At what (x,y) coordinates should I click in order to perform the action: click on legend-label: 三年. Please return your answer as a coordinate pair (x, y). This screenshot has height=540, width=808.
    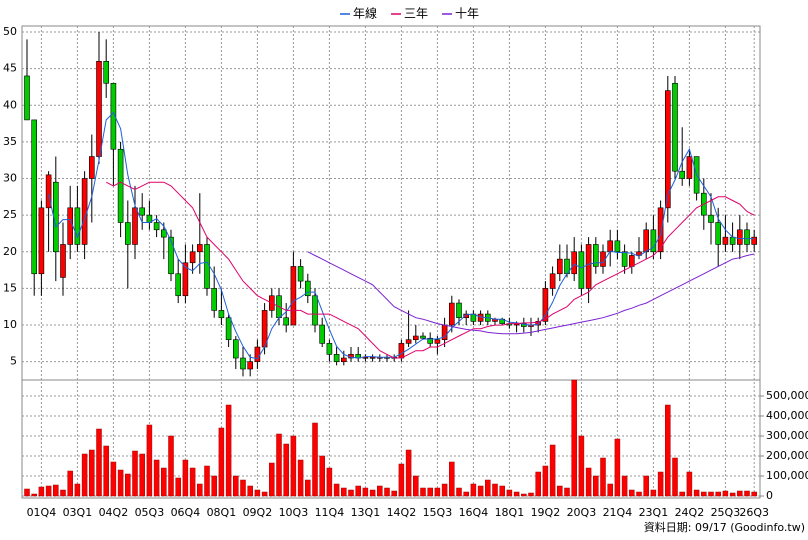
    Looking at the image, I should click on (416, 14).